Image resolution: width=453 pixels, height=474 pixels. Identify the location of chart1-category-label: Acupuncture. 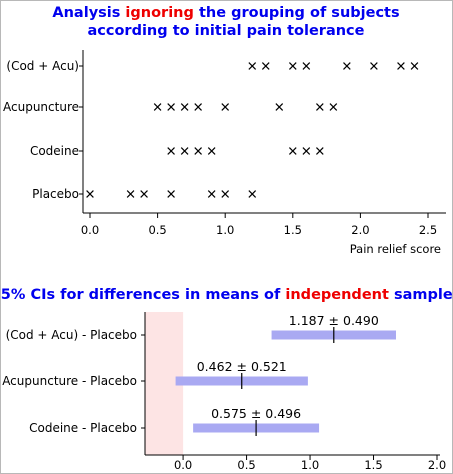
(41, 107).